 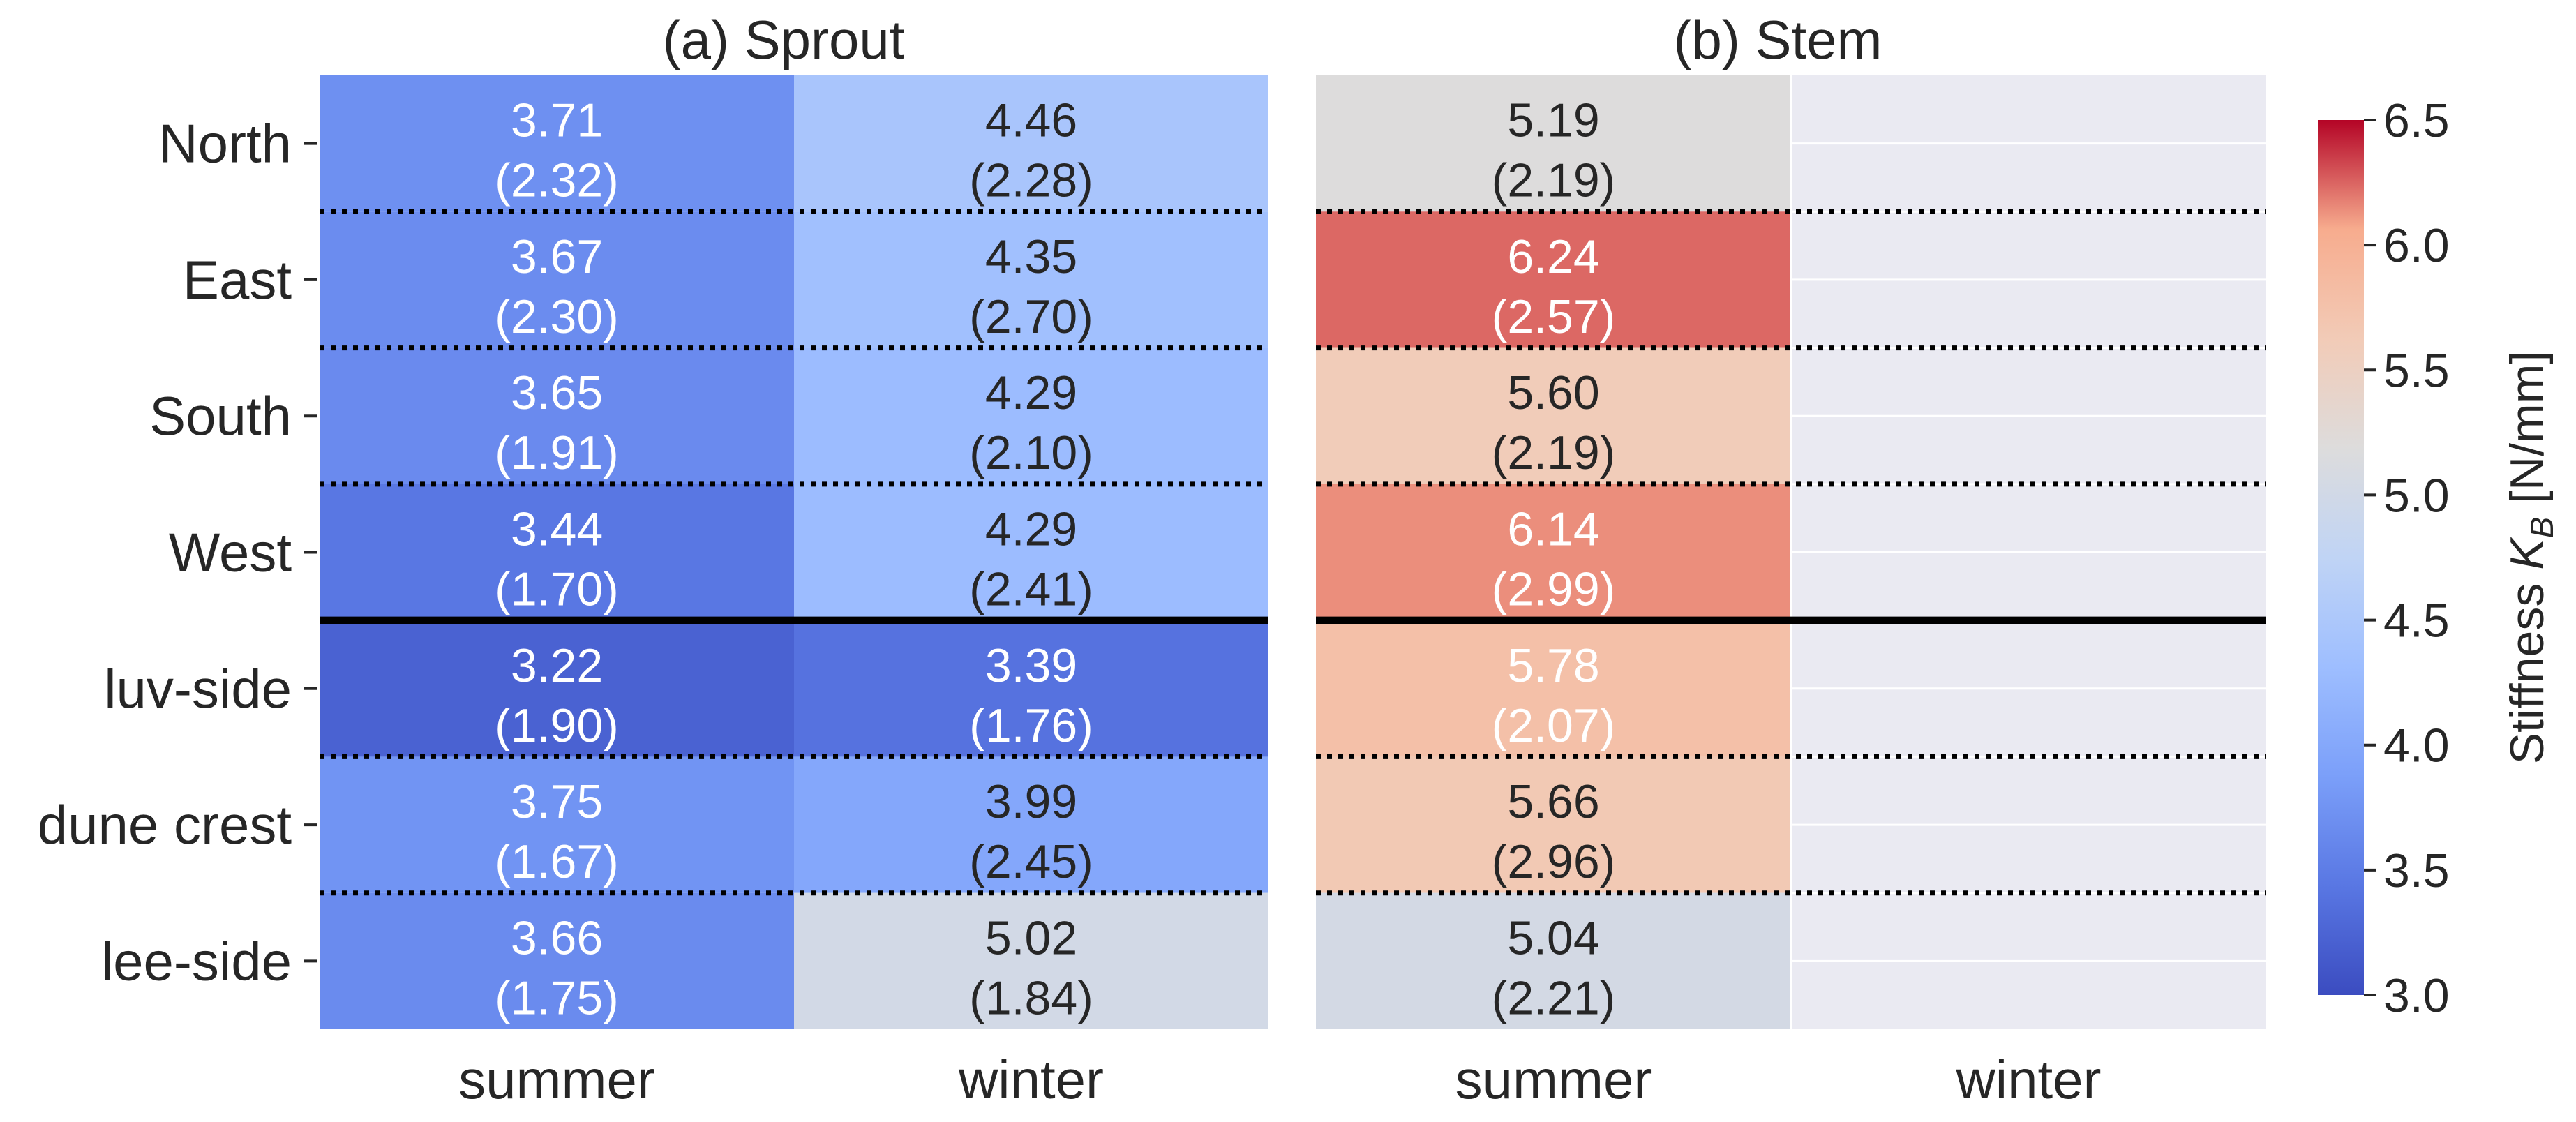 I want to click on cell-sd-label: (1.90), so click(x=557, y=725).